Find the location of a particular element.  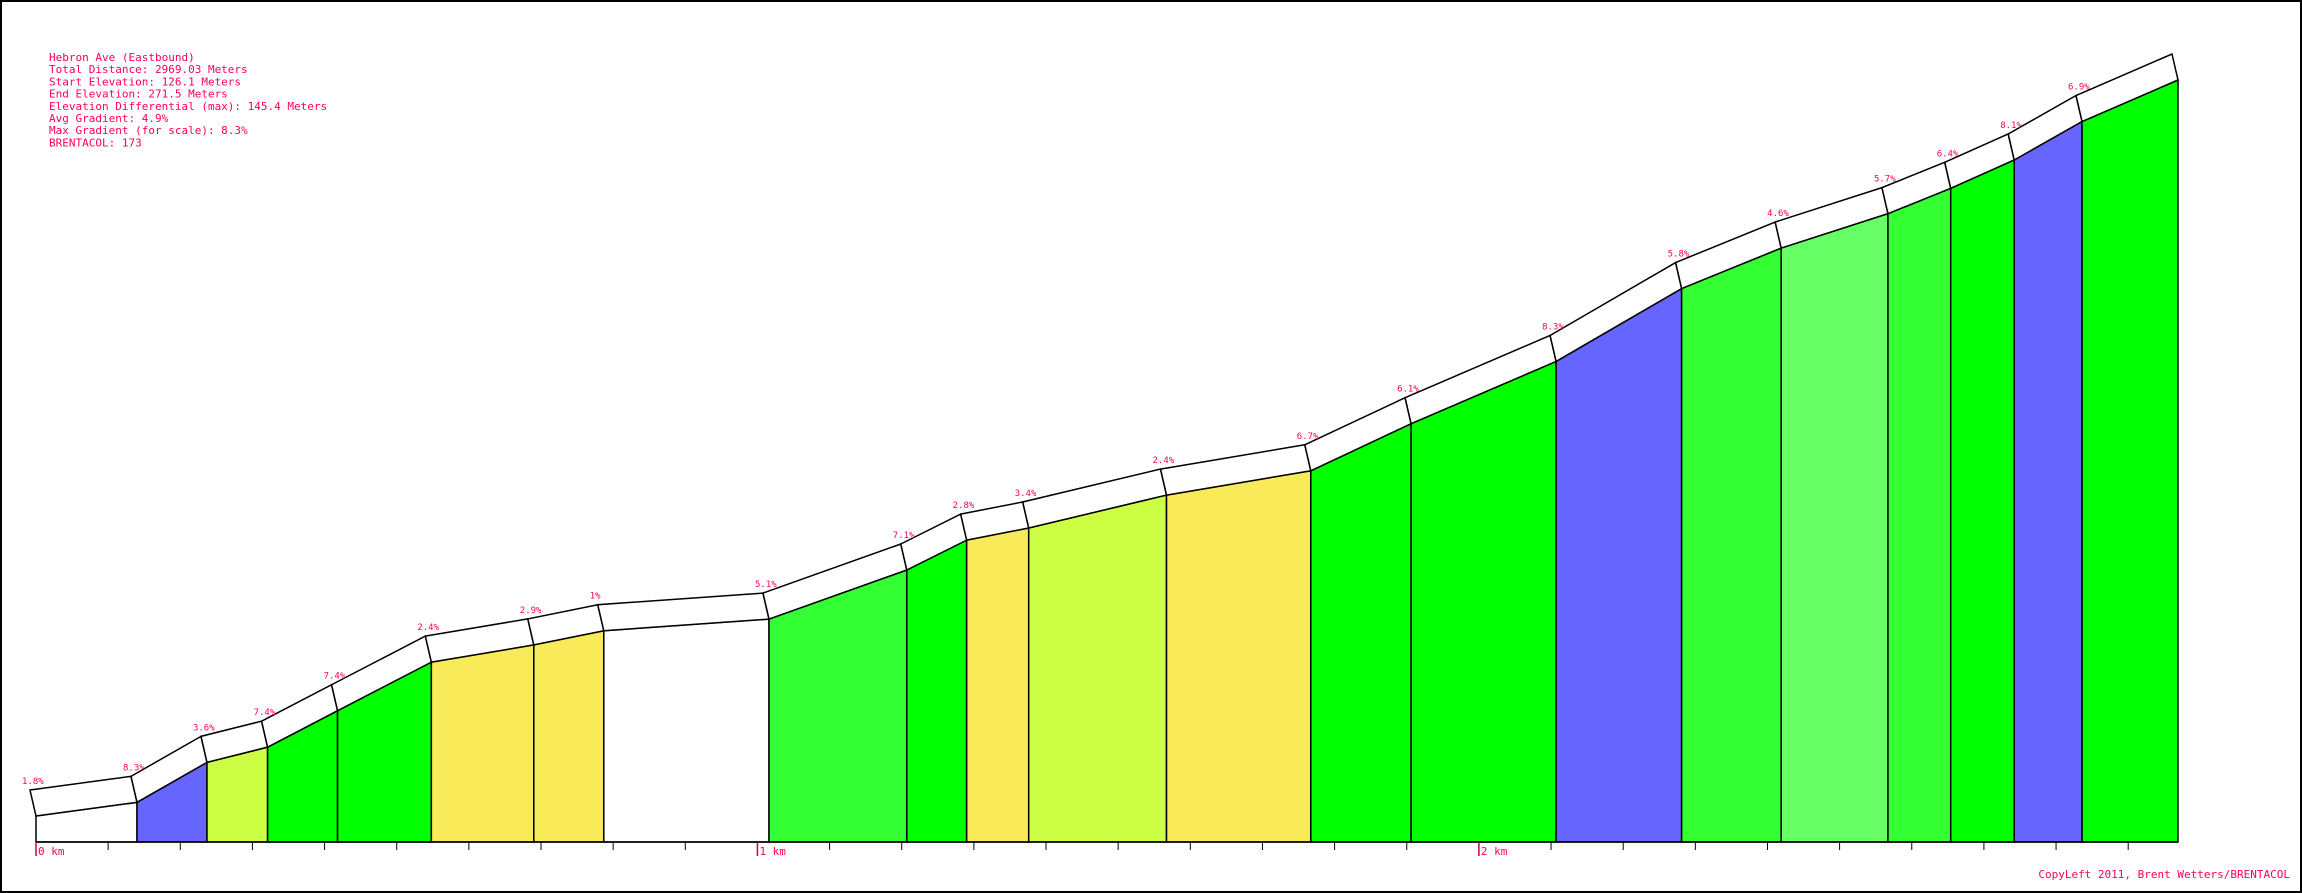

grade-label-9: 5.1% is located at coordinates (766, 585).